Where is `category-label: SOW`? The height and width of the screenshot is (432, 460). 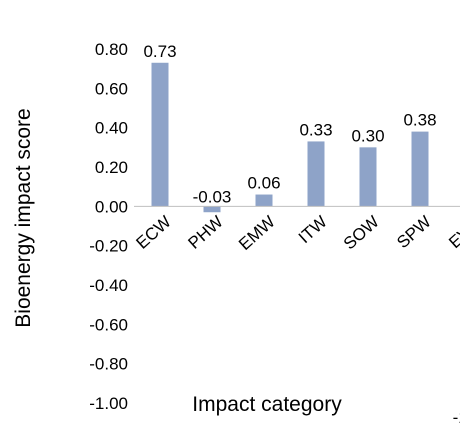 category-label: SOW is located at coordinates (361, 232).